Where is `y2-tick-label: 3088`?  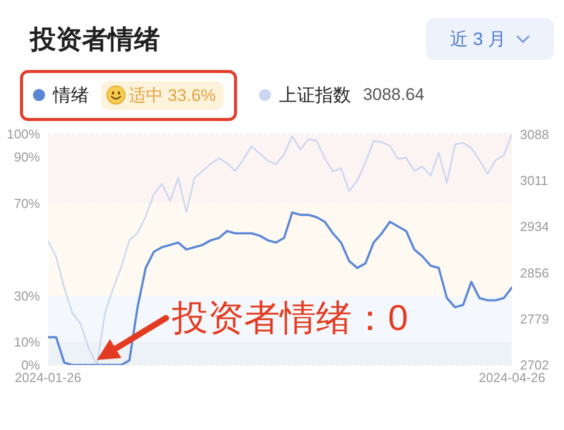
y2-tick-label: 3088 is located at coordinates (534, 134).